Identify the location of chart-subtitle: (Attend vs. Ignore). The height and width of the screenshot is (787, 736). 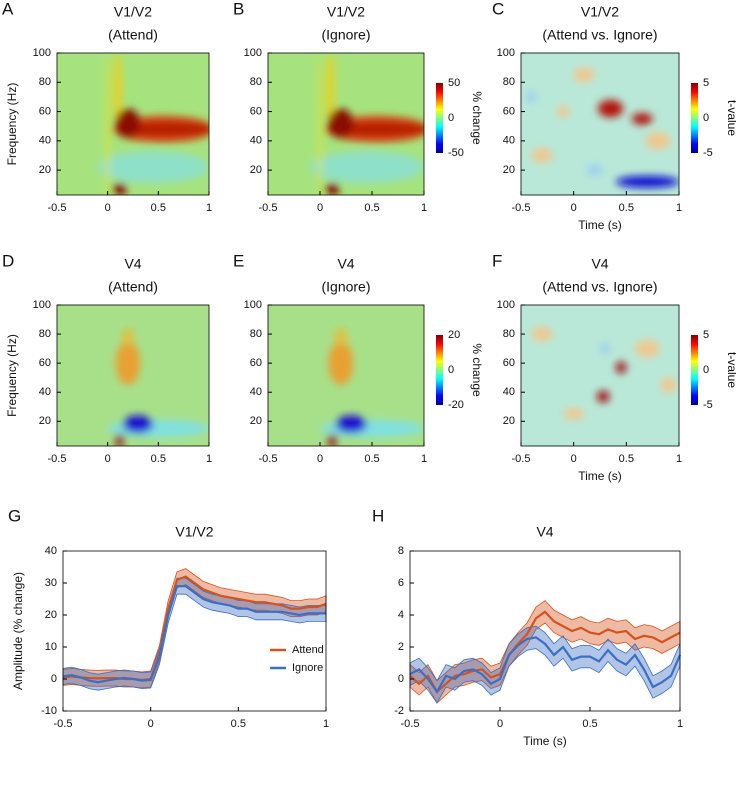
(599, 287).